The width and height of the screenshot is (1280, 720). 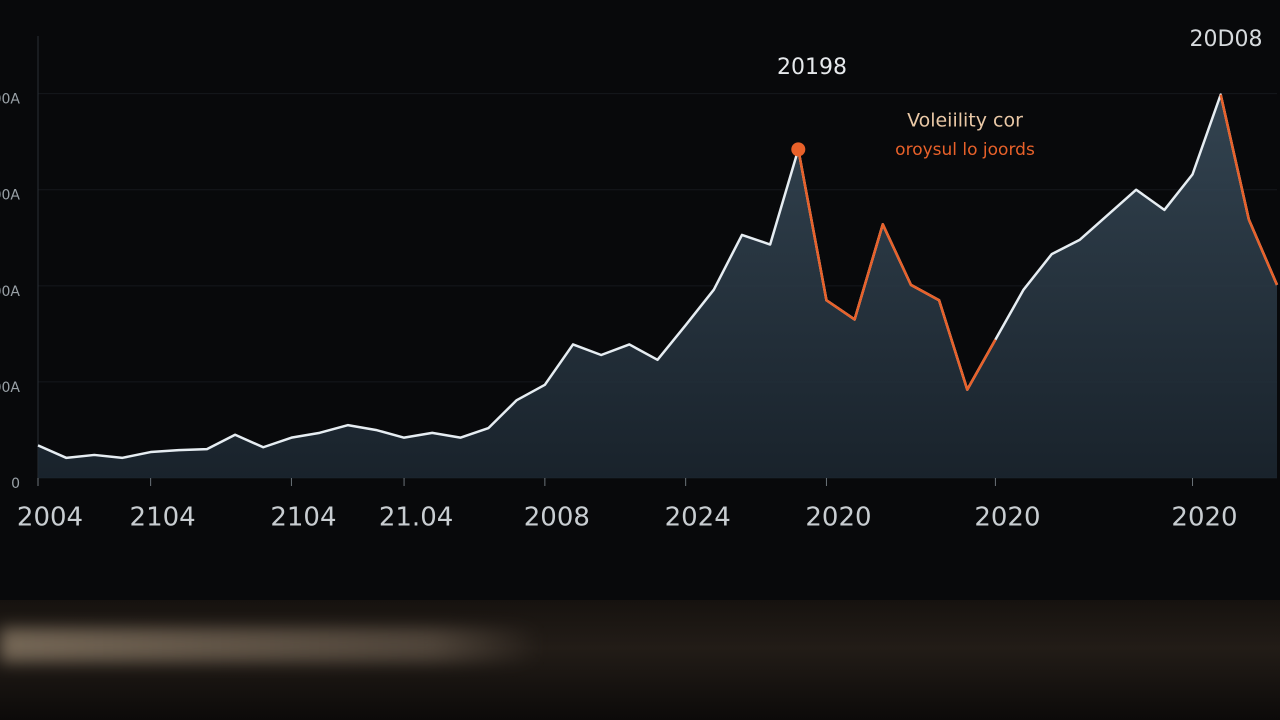 What do you see at coordinates (965, 121) in the screenshot?
I see `annotation: Voleiility cor` at bounding box center [965, 121].